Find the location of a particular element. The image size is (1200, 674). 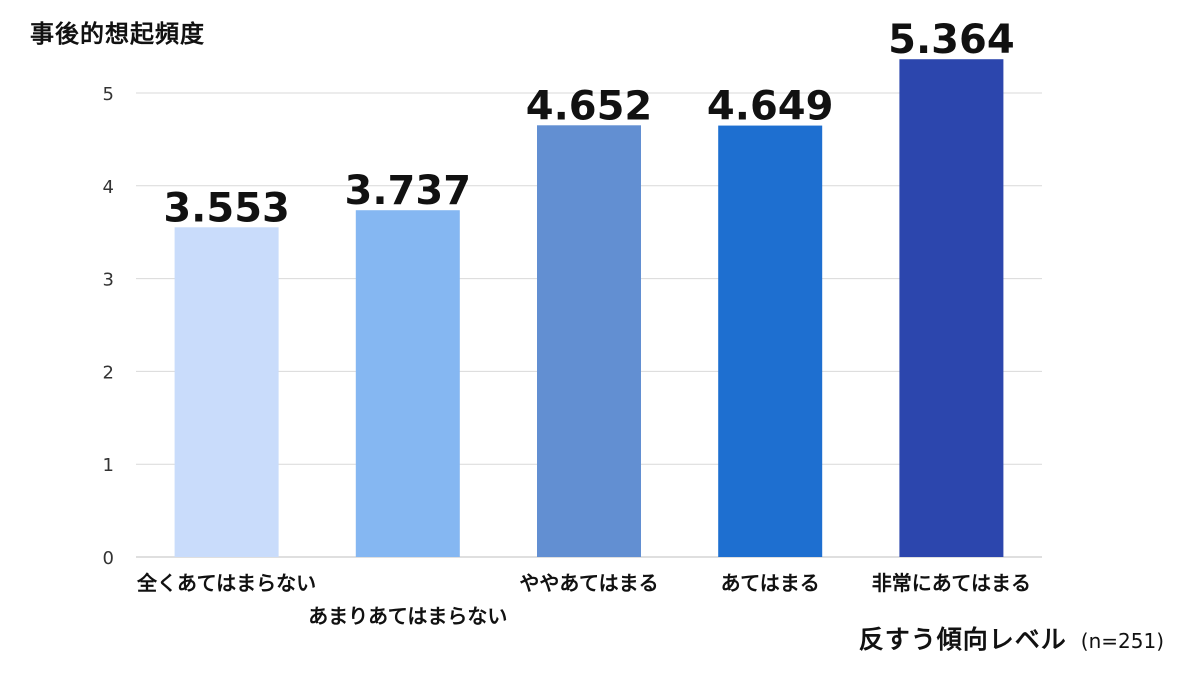

x-axis-title-block: 反すう傾向レベル (n=251) is located at coordinates (1011, 638).